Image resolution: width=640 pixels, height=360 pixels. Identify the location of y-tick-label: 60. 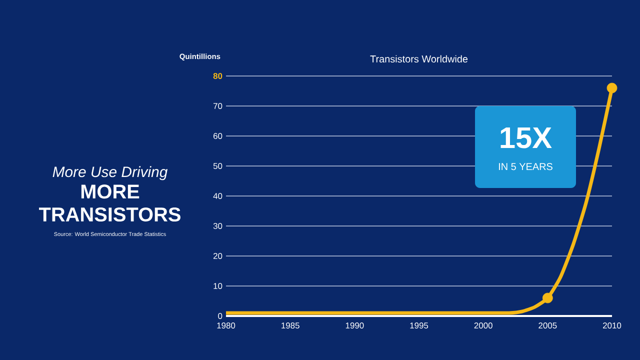
(218, 136).